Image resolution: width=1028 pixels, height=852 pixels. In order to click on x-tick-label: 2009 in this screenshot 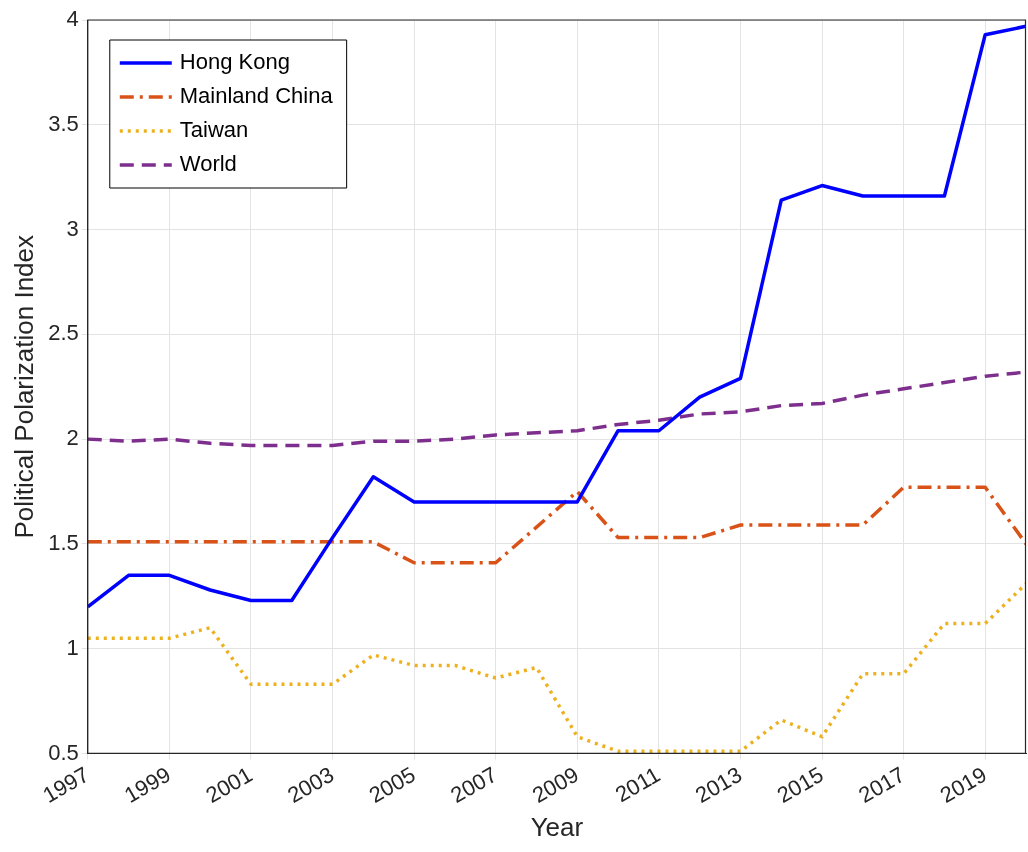, I will do `click(555, 784)`.